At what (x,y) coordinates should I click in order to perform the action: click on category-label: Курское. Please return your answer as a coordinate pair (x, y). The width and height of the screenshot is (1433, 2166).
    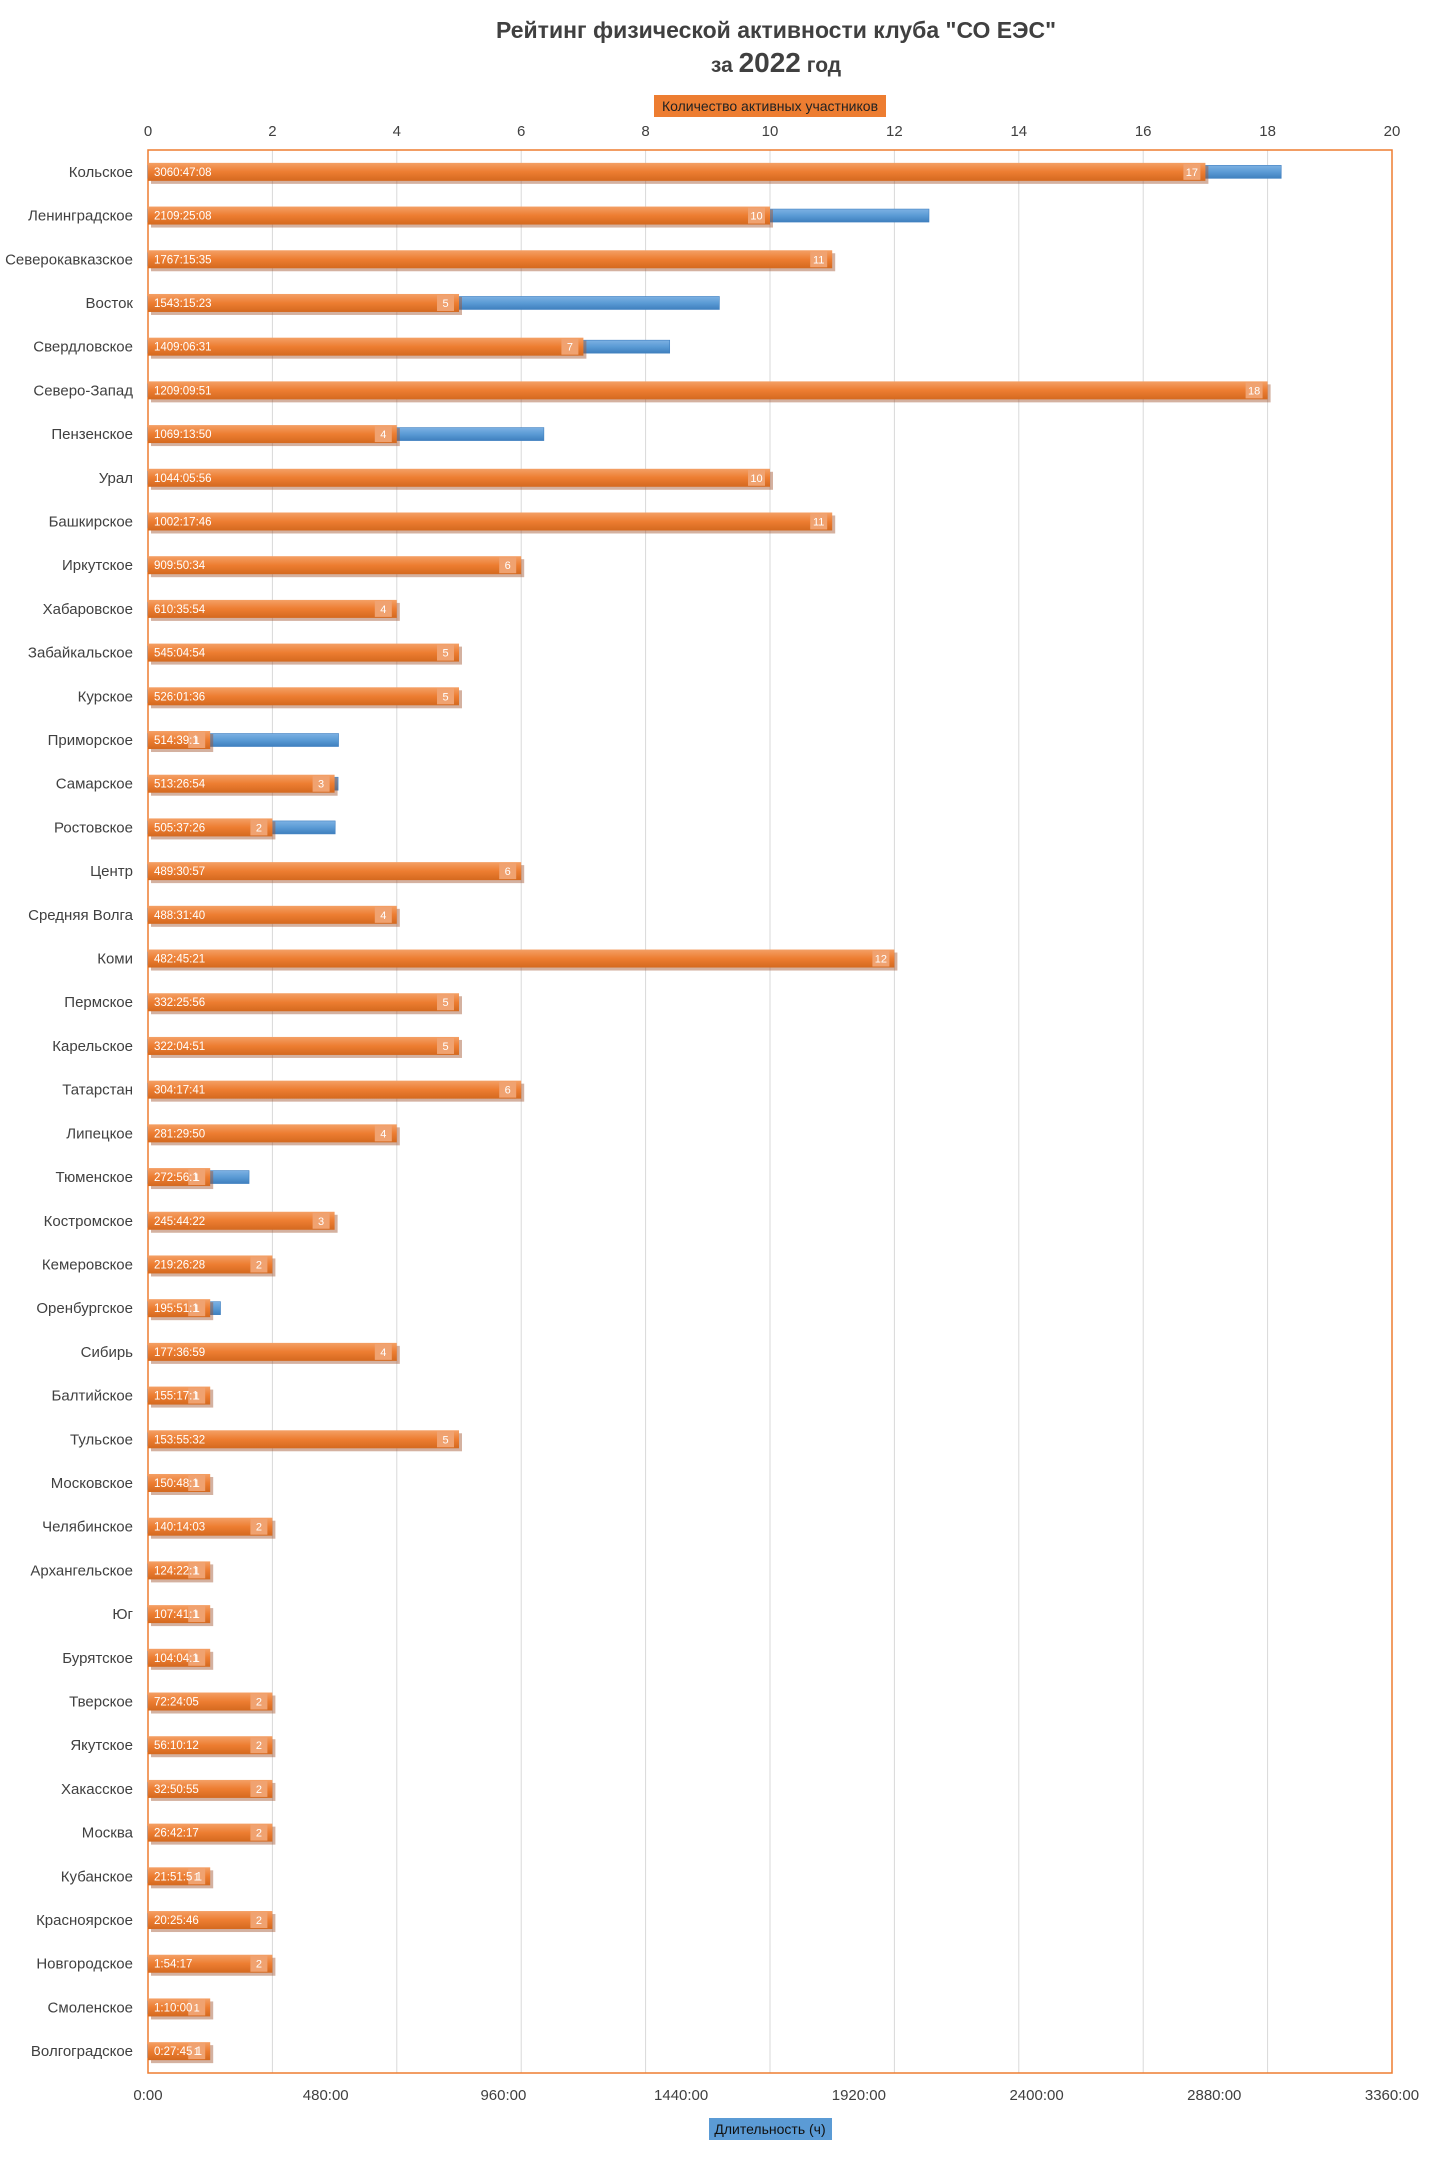
    Looking at the image, I should click on (105, 696).